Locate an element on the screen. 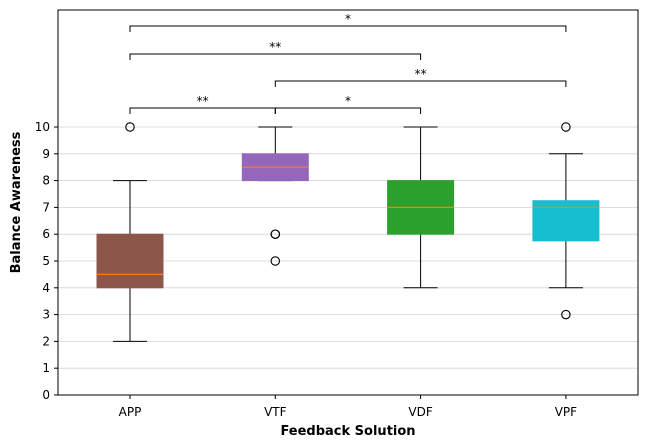 This screenshot has height=448, width=648. box-vtf is located at coordinates (275, 196).